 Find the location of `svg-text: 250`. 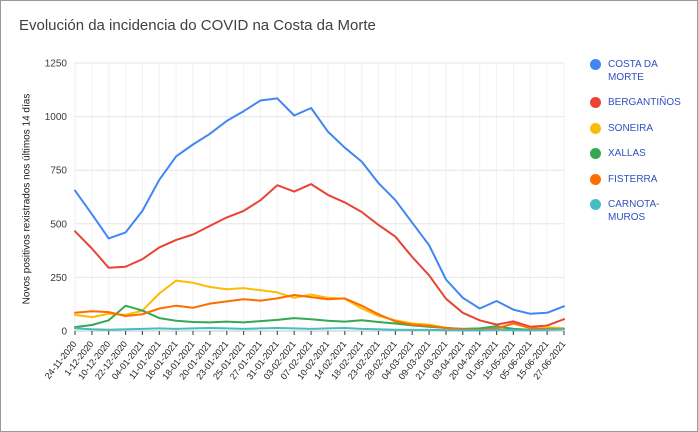

svg-text: 250 is located at coordinates (58, 278).